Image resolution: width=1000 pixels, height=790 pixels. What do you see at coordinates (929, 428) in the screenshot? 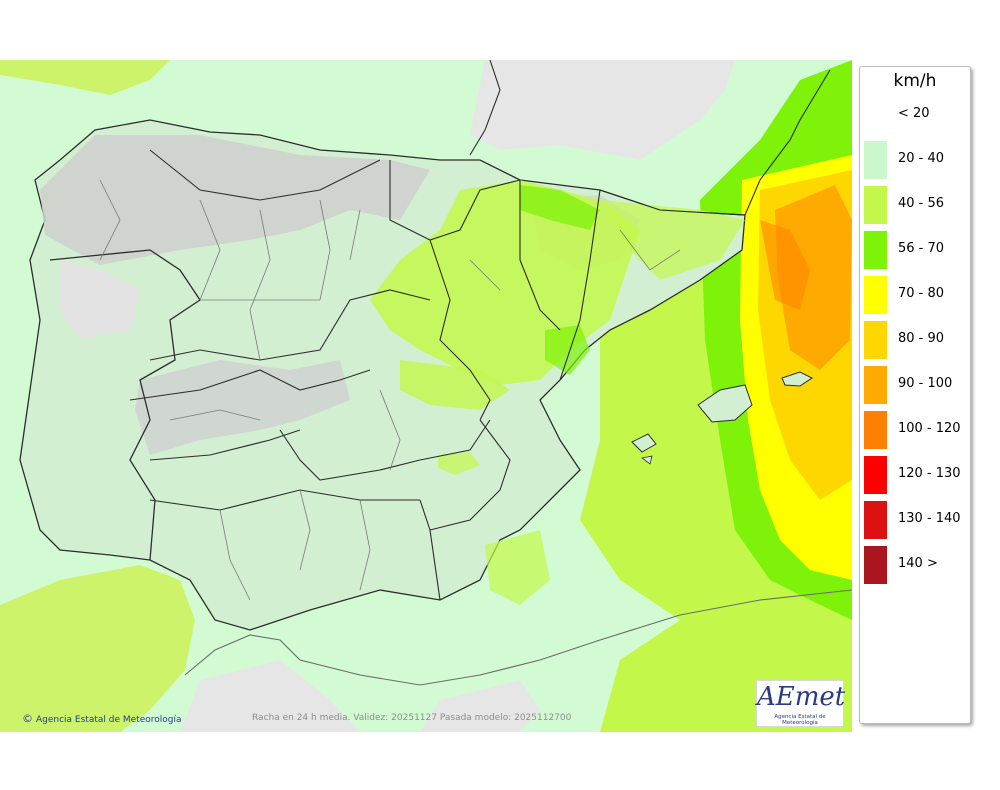
I see `legend-label: 100 - 120` at bounding box center [929, 428].